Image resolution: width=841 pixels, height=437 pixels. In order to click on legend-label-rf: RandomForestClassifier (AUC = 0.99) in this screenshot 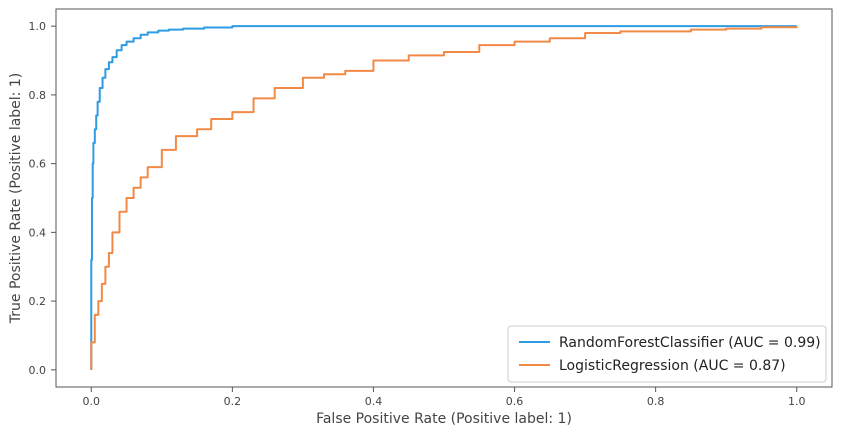, I will do `click(690, 343)`.